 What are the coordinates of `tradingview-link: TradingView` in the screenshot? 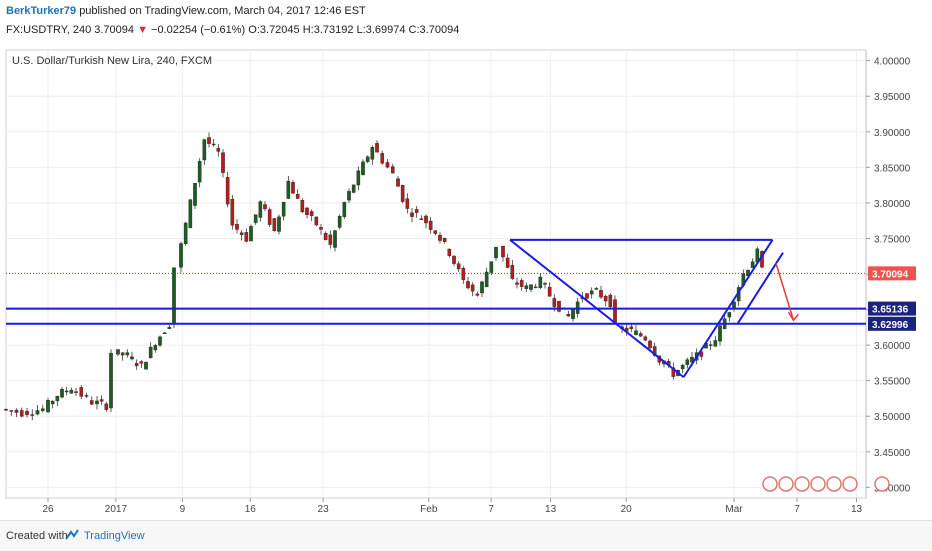 It's located at (114, 536).